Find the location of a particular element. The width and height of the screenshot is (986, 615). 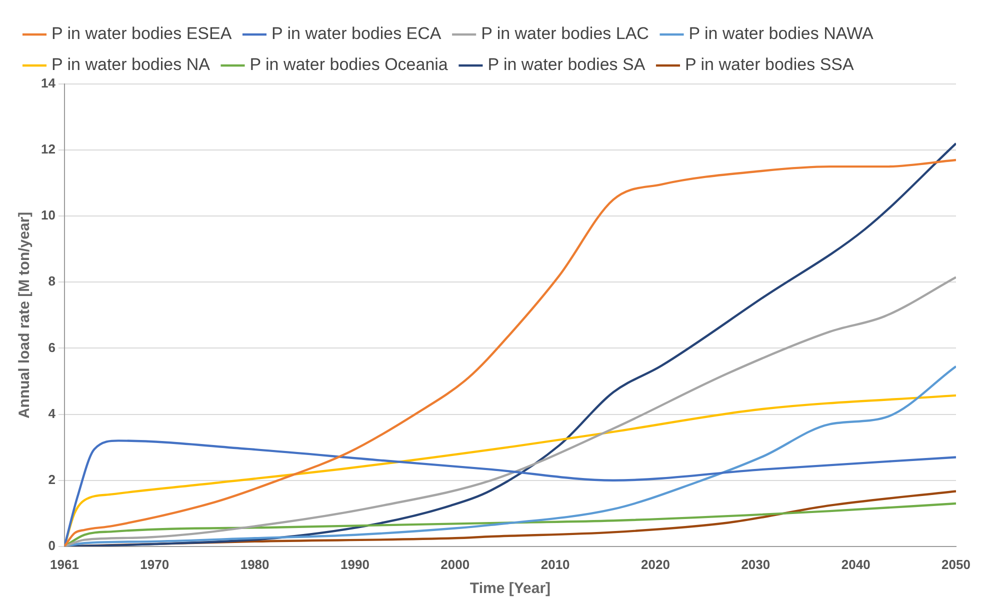

x-tick-label: 2040 is located at coordinates (855, 564).